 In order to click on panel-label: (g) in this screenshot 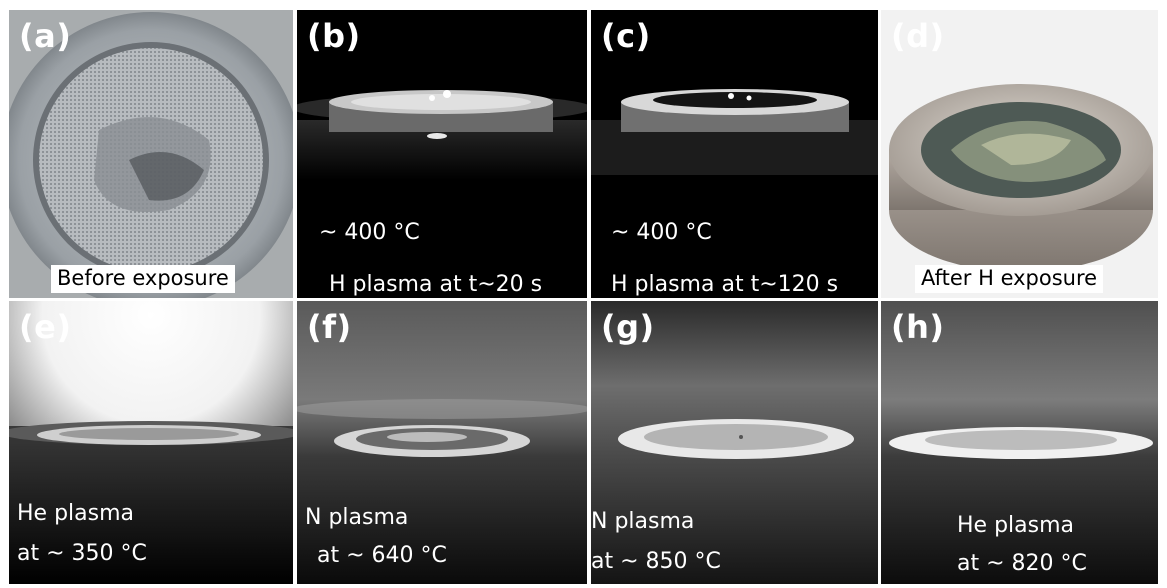, I will do `click(628, 327)`.